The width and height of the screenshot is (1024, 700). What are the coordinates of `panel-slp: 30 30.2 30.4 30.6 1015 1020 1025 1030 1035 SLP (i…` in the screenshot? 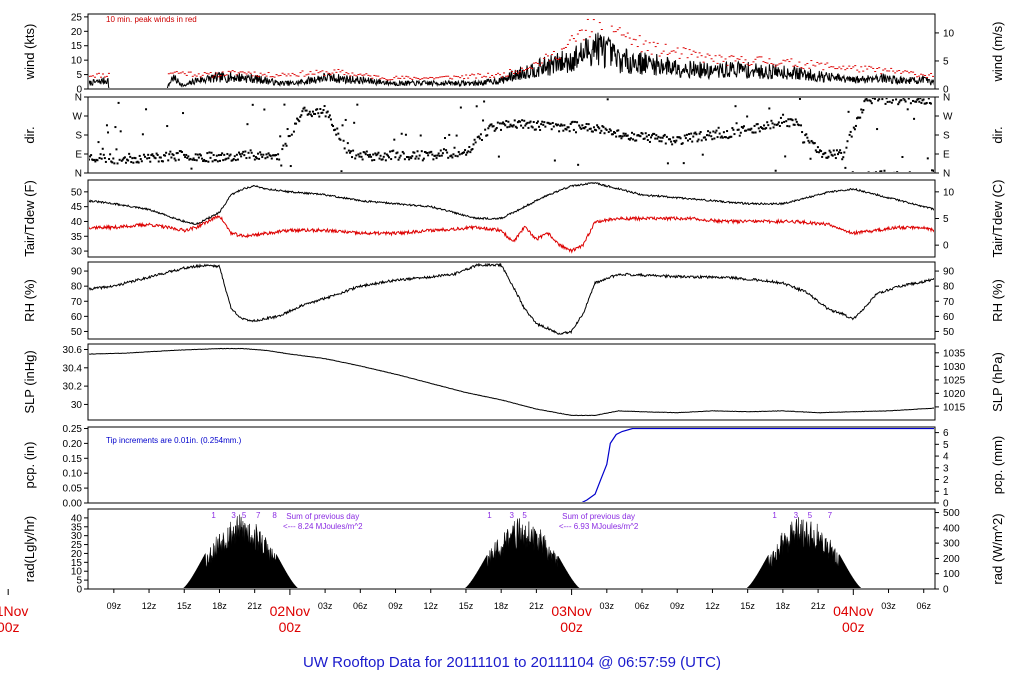 It's located at (513, 382).